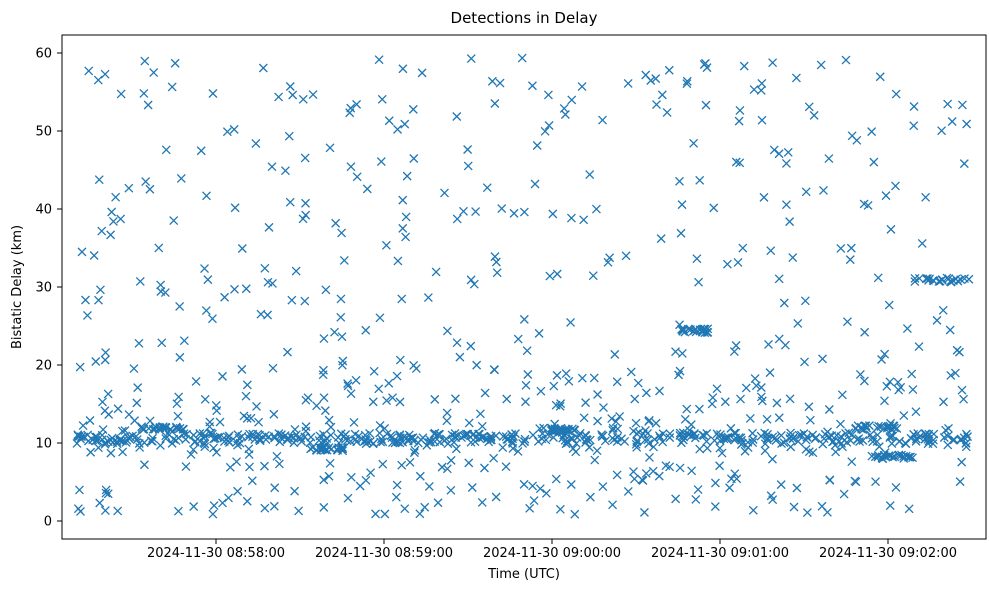 This screenshot has width=989, height=590. Describe the element at coordinates (216, 553) in the screenshot. I see `x-tick-label-0858: 2024-11-30 08:58:00` at that location.